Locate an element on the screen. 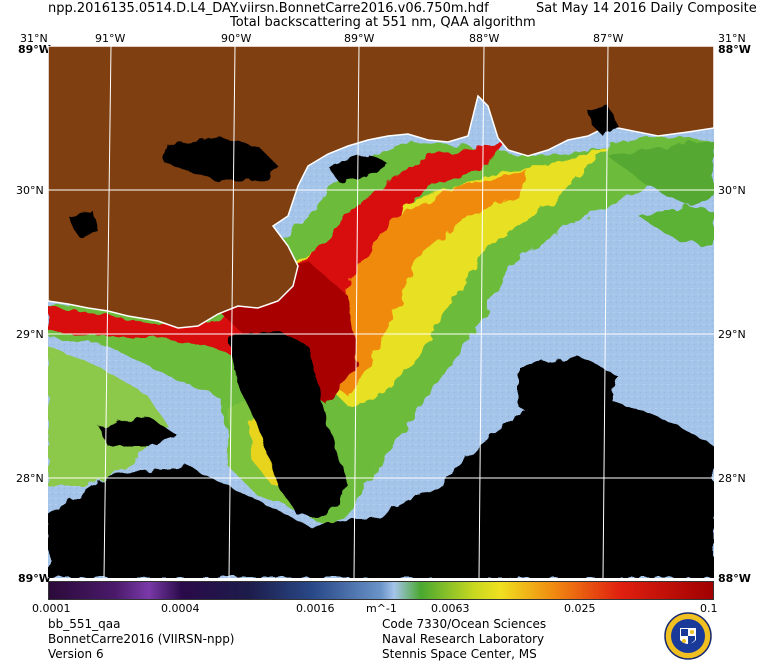  corner-lon-bottom-left: 89°W is located at coordinates (34, 578).